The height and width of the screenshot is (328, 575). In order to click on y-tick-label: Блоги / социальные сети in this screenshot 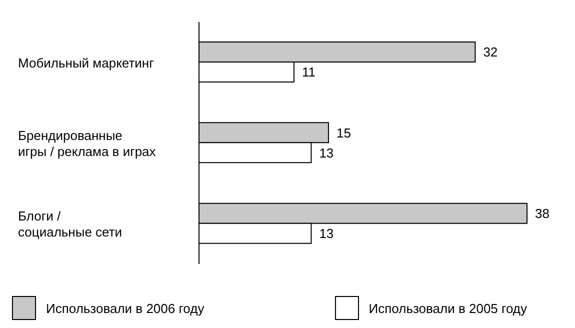, I will do `click(70, 224)`.